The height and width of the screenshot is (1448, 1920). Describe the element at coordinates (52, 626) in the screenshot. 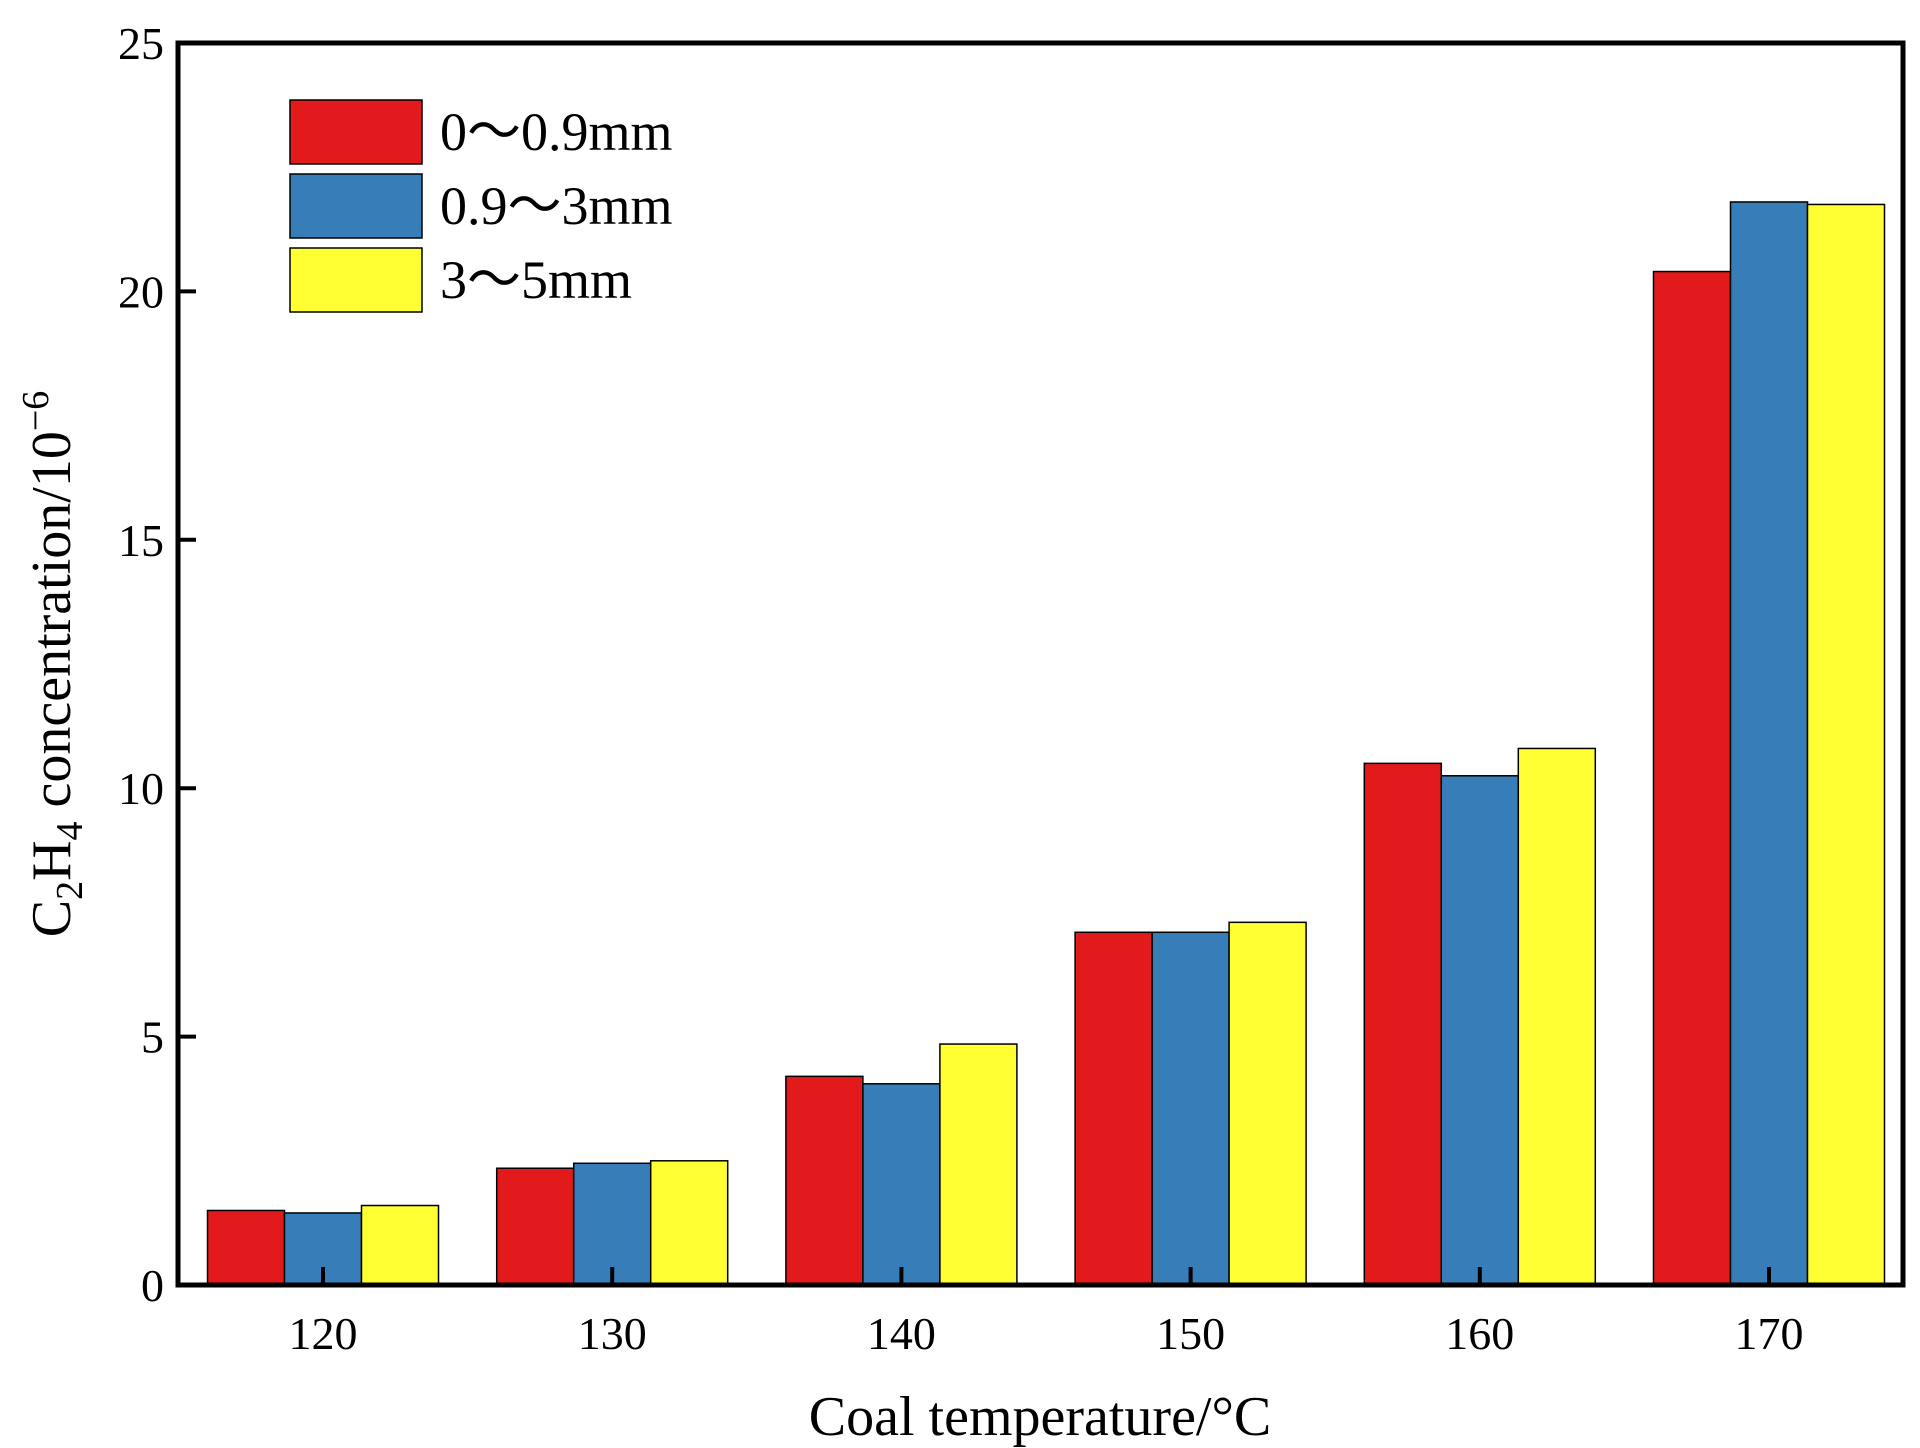

I see `y-axis-title-rest: concentration/10` at that location.